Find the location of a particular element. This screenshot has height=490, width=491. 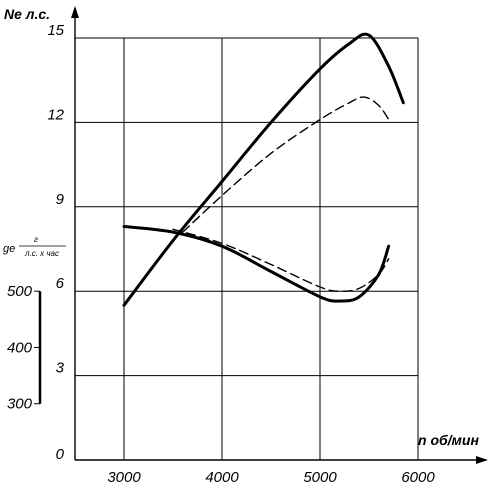

y-axis-arrow is located at coordinates (75, 12).